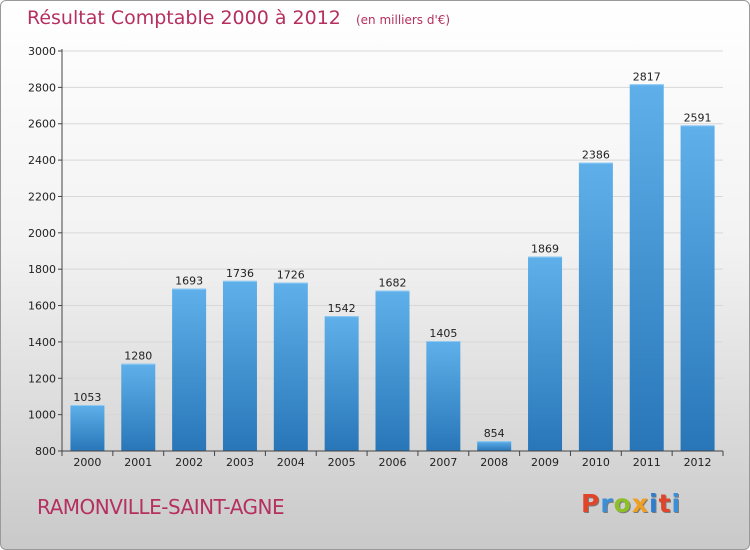 This screenshot has height=550, width=750. What do you see at coordinates (42, 415) in the screenshot?
I see `y-tick-label: 1000` at bounding box center [42, 415].